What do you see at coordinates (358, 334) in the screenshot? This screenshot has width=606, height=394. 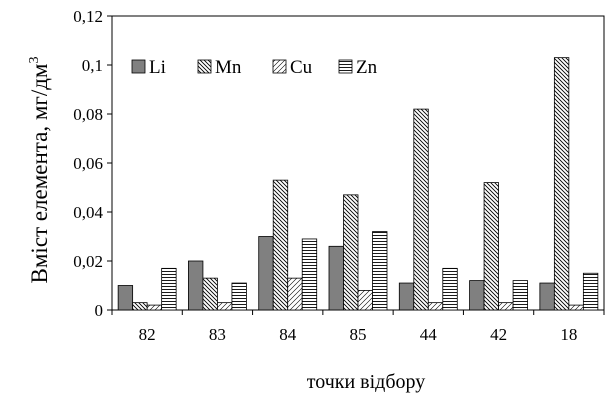 I see `x-tick-label: 85` at bounding box center [358, 334].